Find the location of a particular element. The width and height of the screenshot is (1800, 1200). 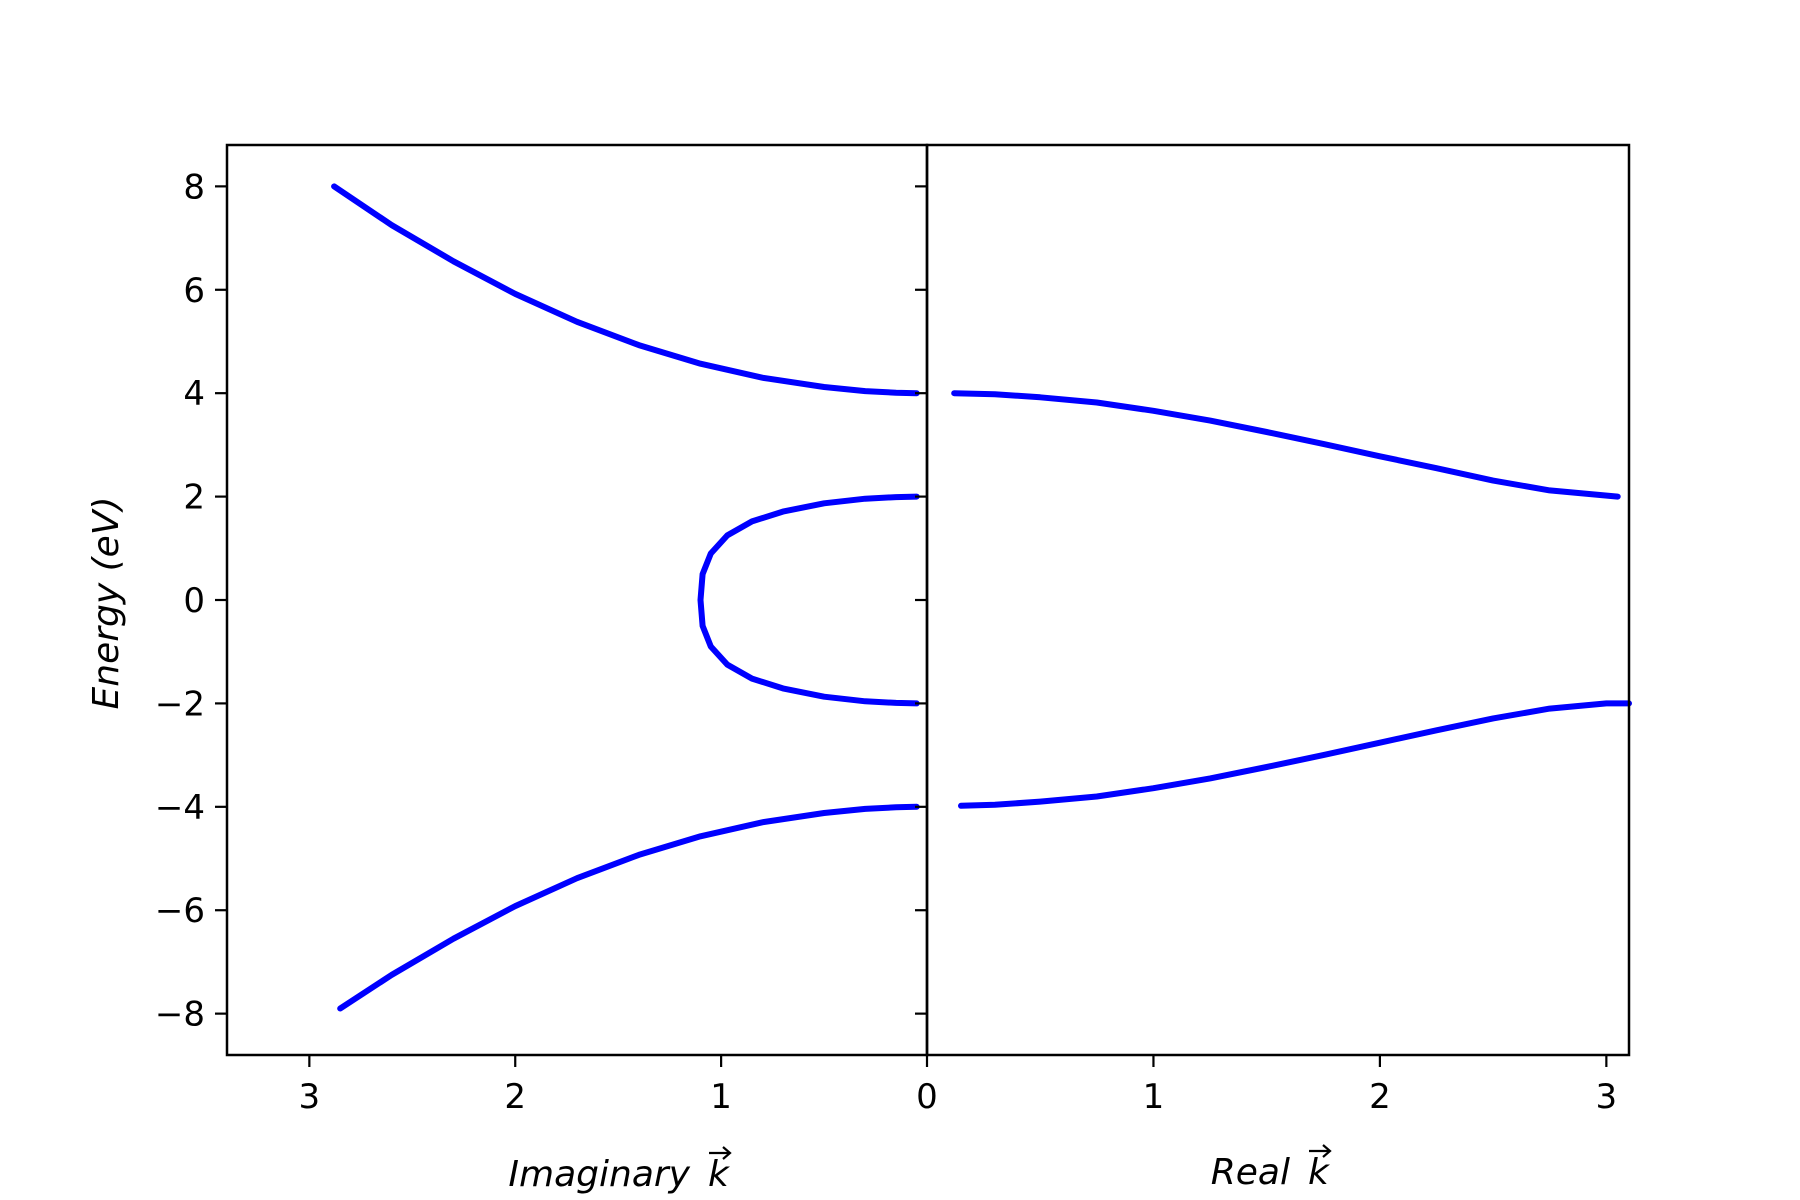

left-x-tick-label: 1 is located at coordinates (721, 1097).